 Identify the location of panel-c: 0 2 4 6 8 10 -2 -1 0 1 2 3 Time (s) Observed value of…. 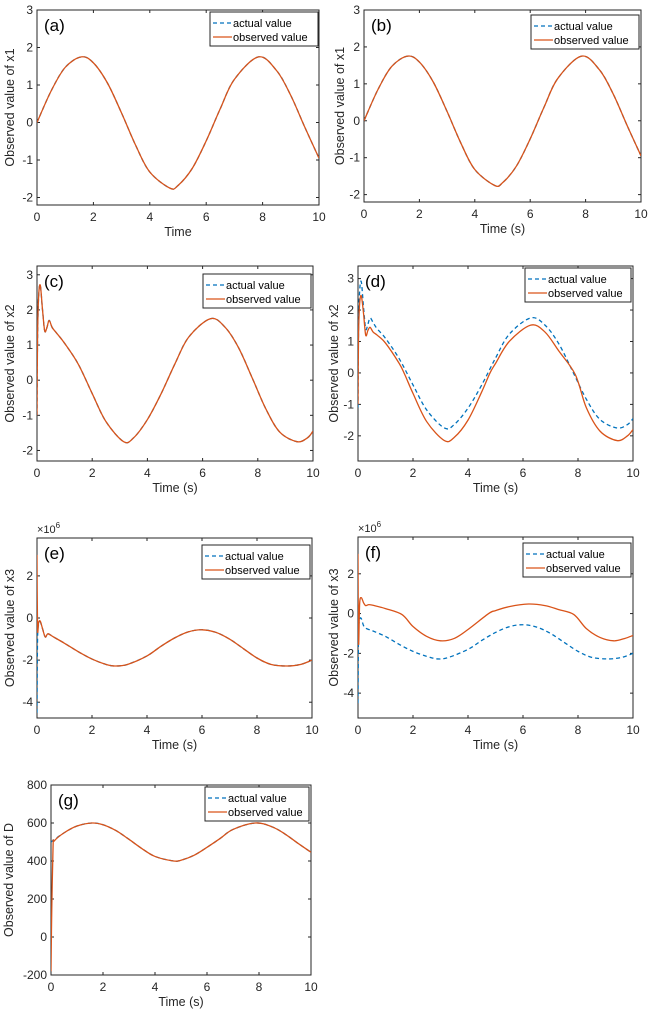
(161, 380).